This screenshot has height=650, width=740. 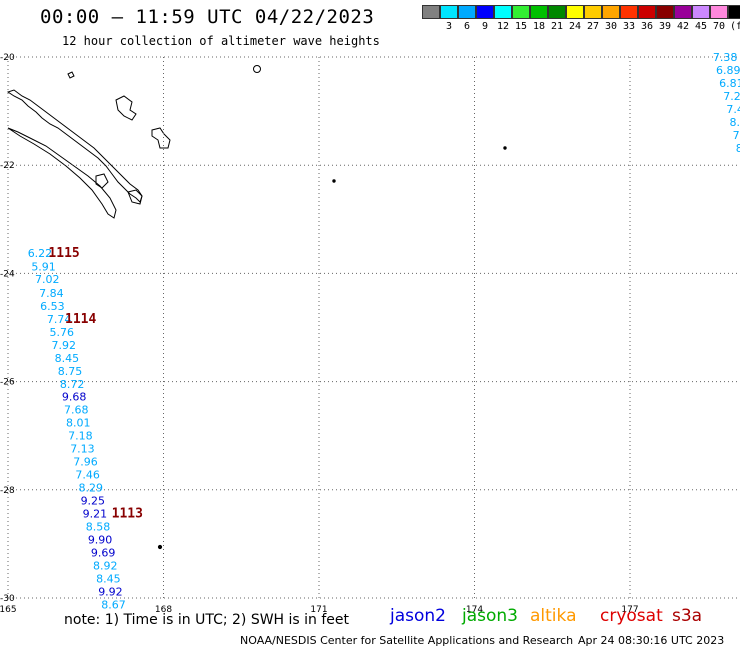 I want to click on wave-height-value: 7., so click(x=736, y=135).